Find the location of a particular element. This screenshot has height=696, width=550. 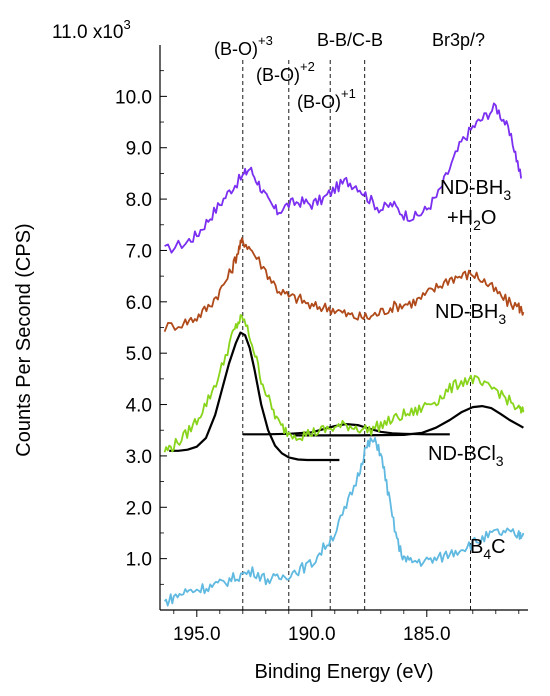

y-scale-exponent: 3 is located at coordinates (126, 24).